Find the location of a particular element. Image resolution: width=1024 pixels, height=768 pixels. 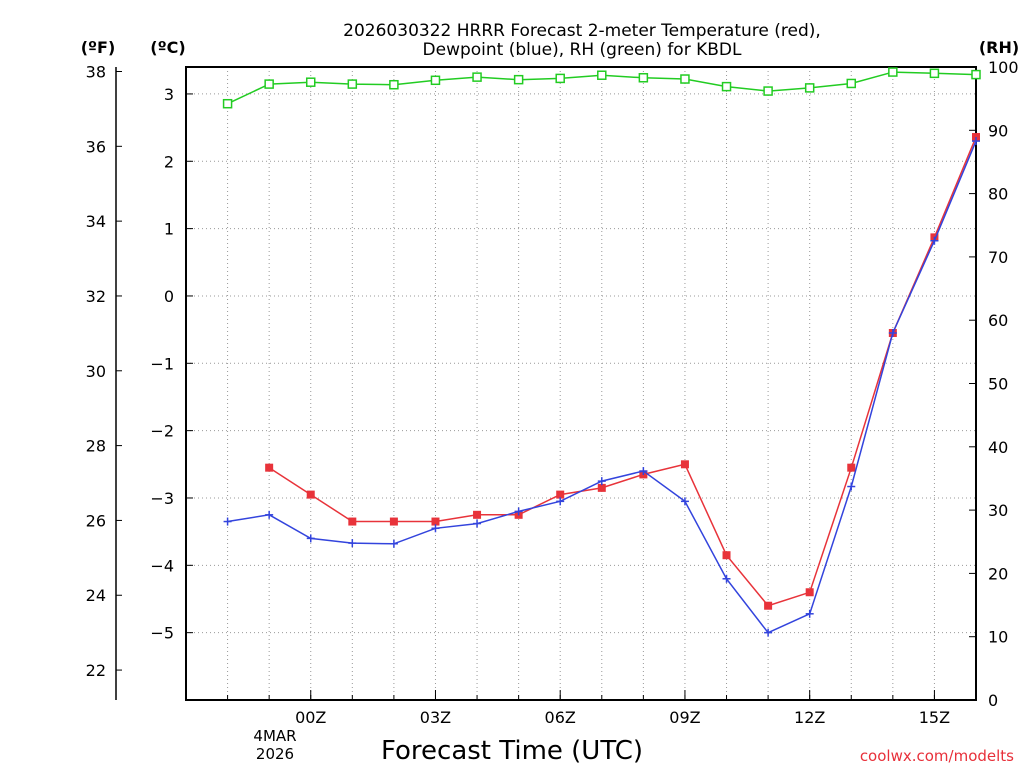

fahrenheit-tick-label: 26 is located at coordinates (96, 520).